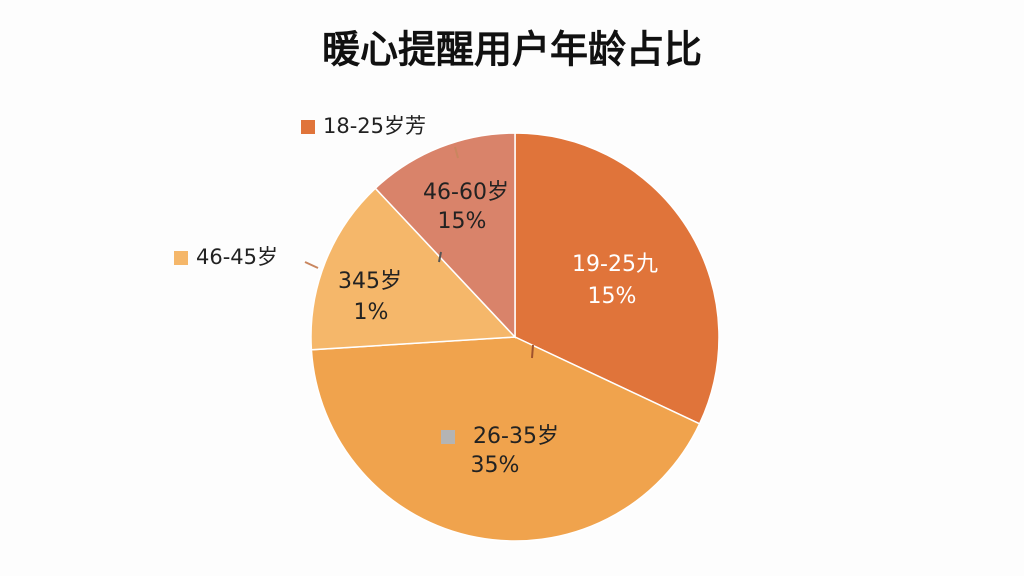  I want to click on slice-label: 46-60岁, so click(466, 192).